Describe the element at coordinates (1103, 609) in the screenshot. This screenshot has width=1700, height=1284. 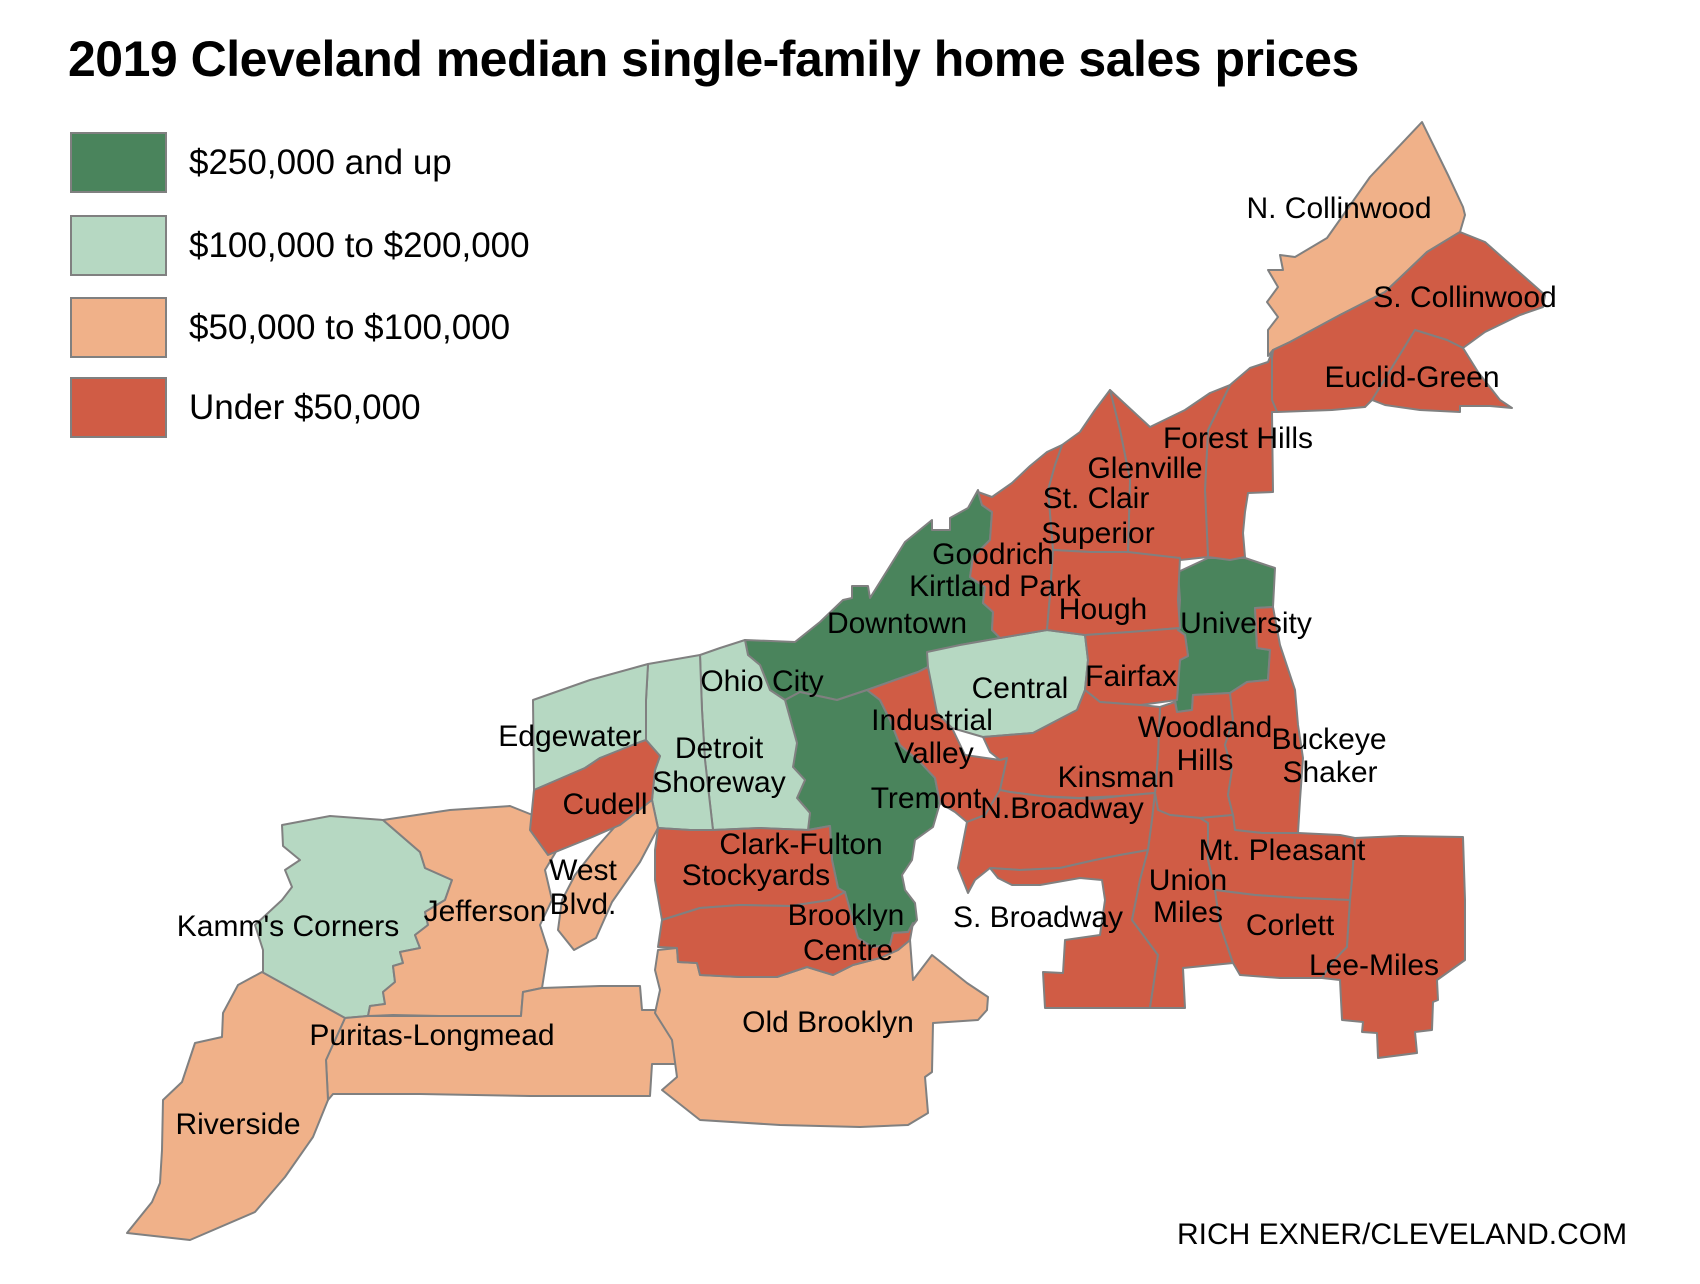
I see `region-label-hough: Hough` at that location.